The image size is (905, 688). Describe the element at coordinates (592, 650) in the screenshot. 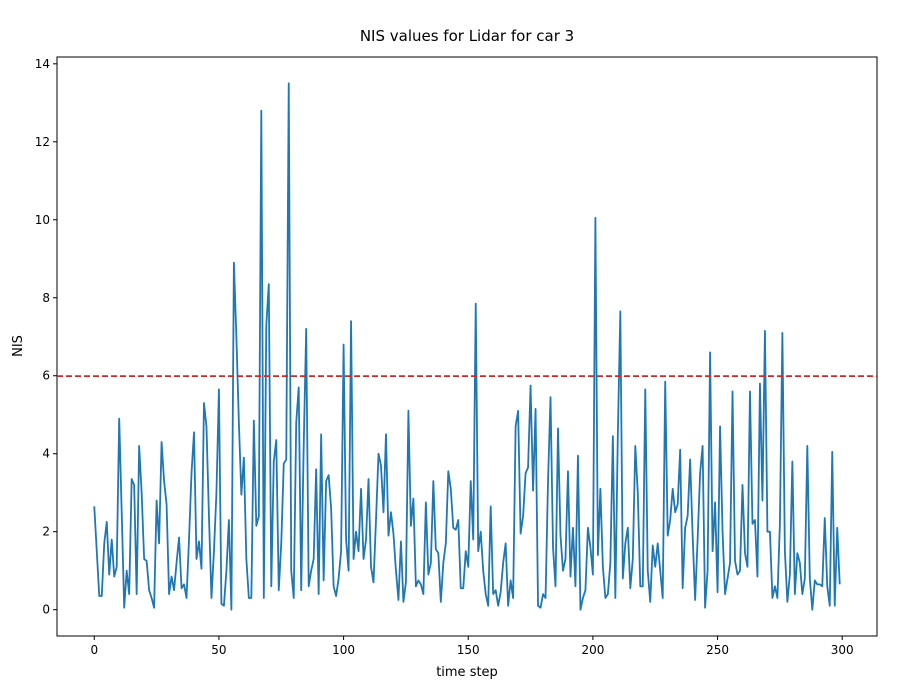

I see `x-tick-label: 200` at that location.